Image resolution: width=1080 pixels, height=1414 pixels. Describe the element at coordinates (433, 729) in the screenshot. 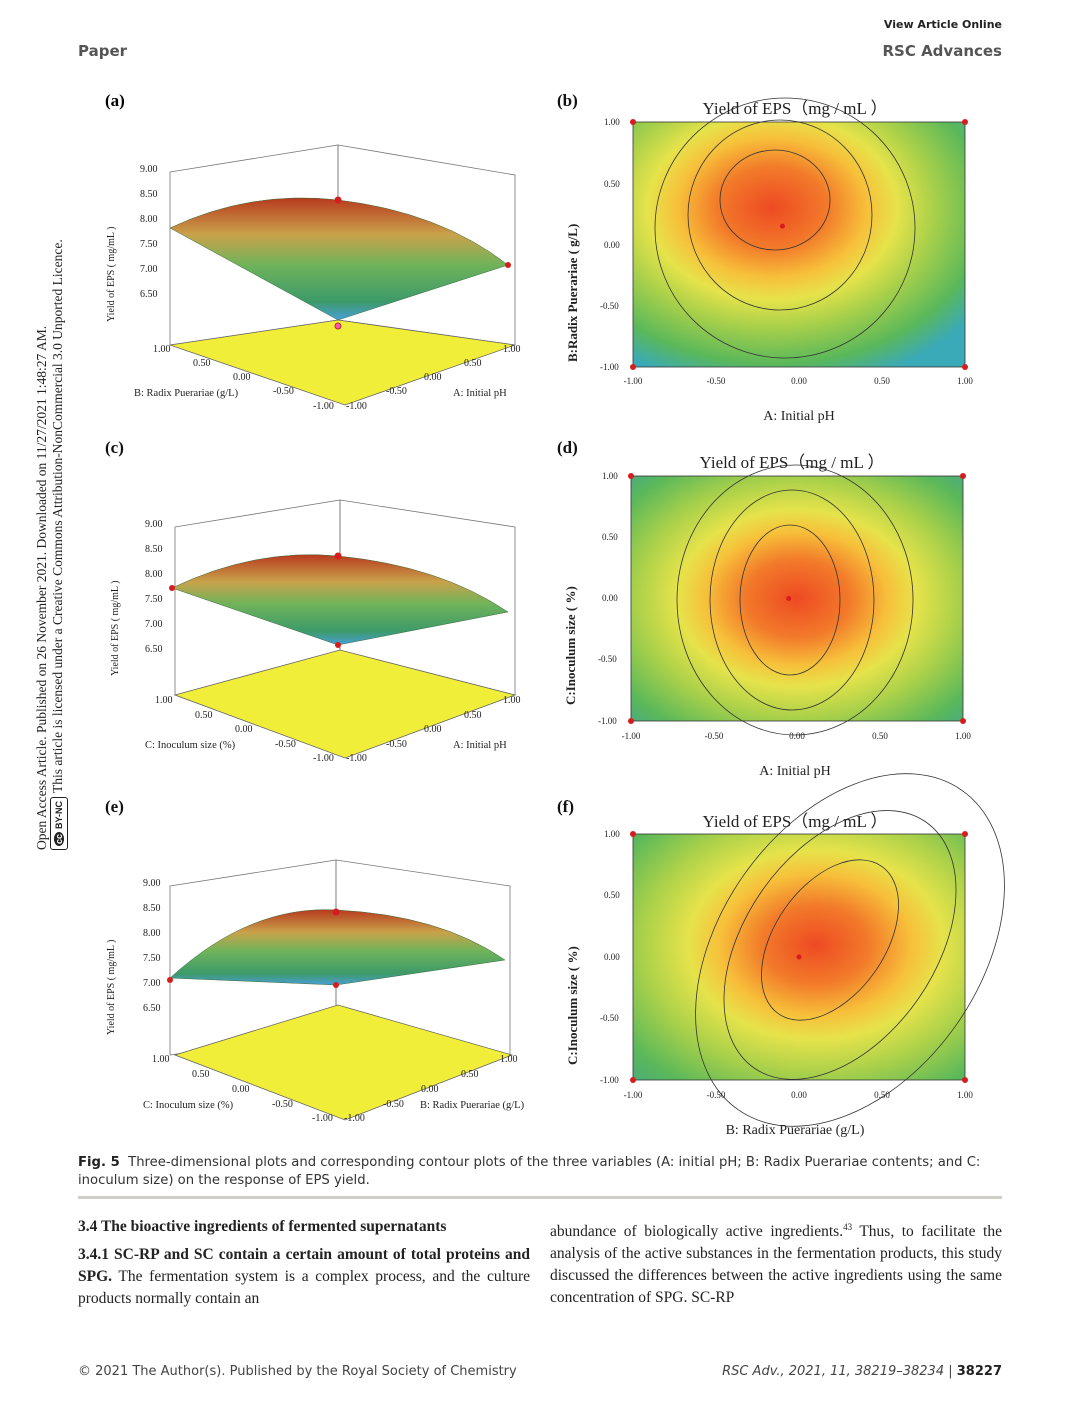

I see `panel-c-xtick: 0.00` at that location.